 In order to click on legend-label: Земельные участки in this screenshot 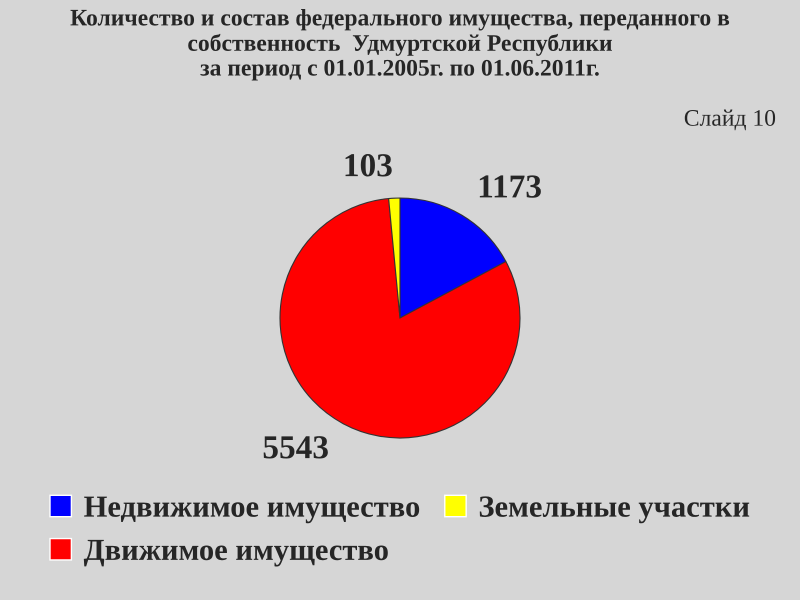, I will do `click(615, 510)`.